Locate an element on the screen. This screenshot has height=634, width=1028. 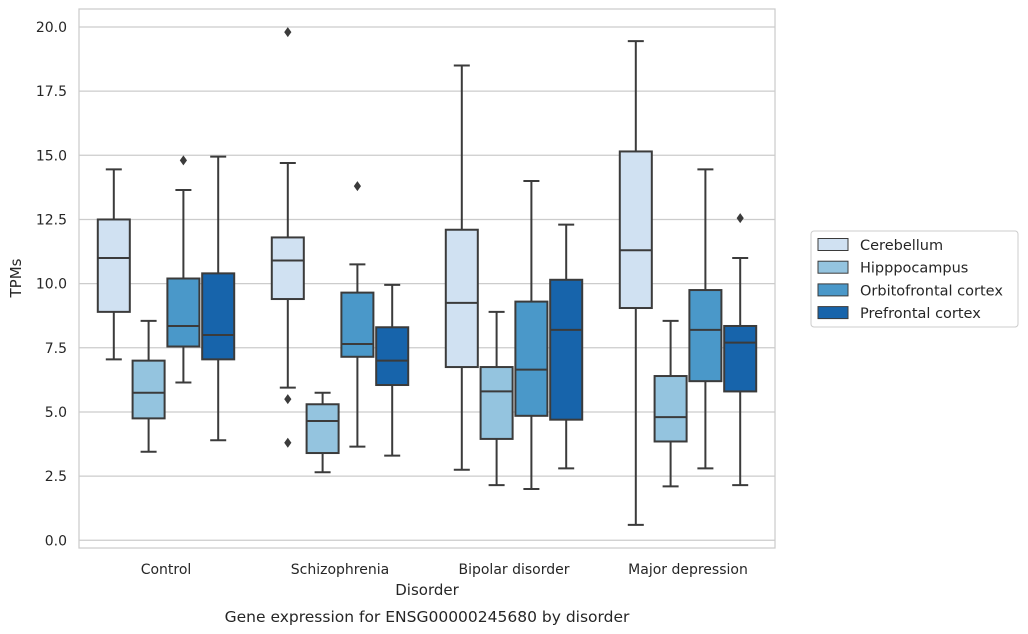
legend-label: Hipppocampus is located at coordinates (914, 269).